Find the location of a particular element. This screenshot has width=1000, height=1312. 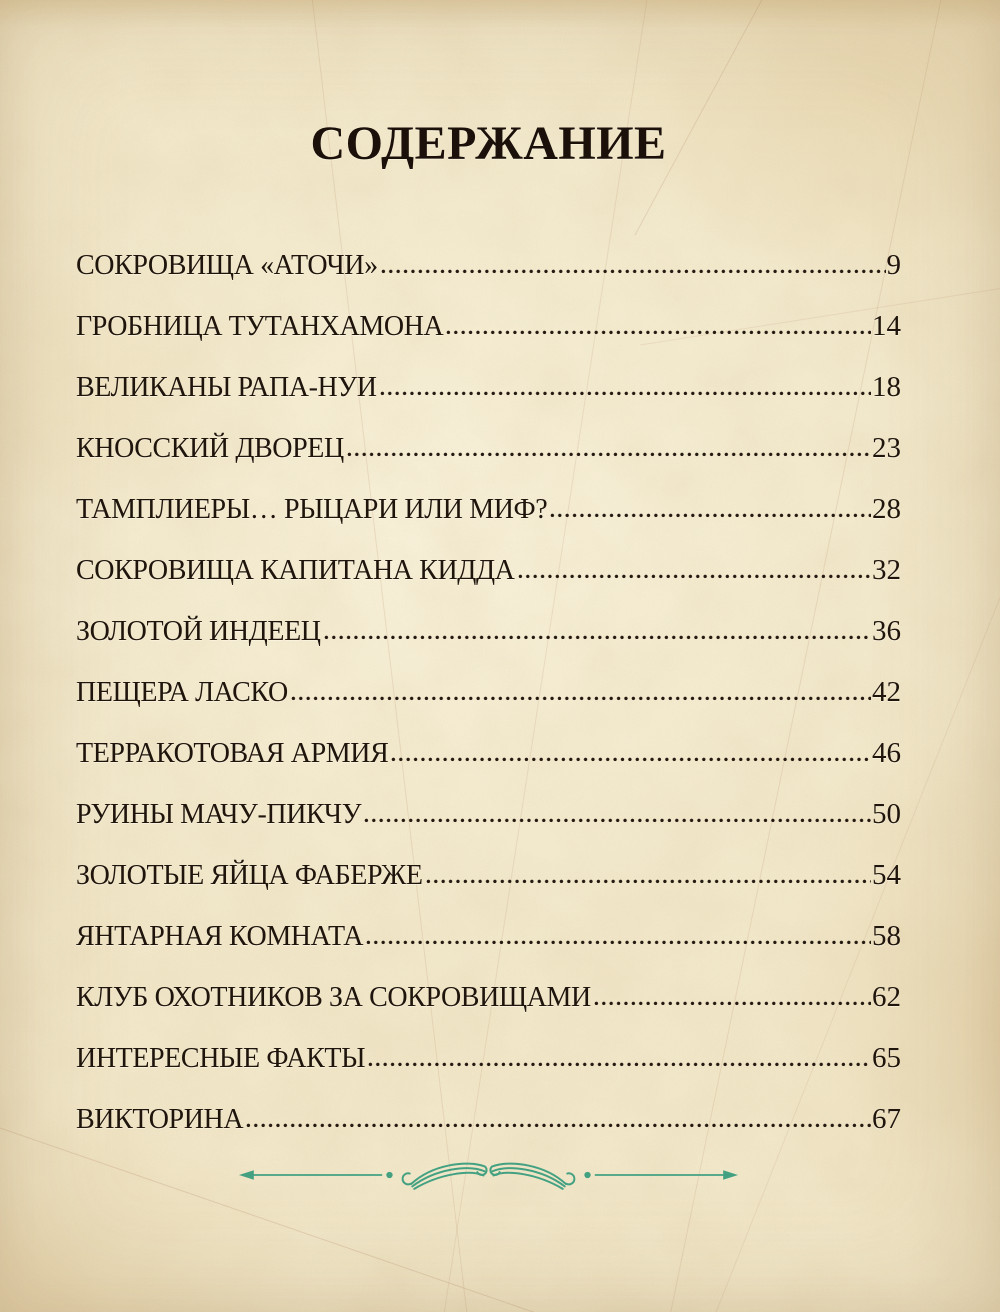

toc-entry-page-number: 58 is located at coordinates (886, 936).